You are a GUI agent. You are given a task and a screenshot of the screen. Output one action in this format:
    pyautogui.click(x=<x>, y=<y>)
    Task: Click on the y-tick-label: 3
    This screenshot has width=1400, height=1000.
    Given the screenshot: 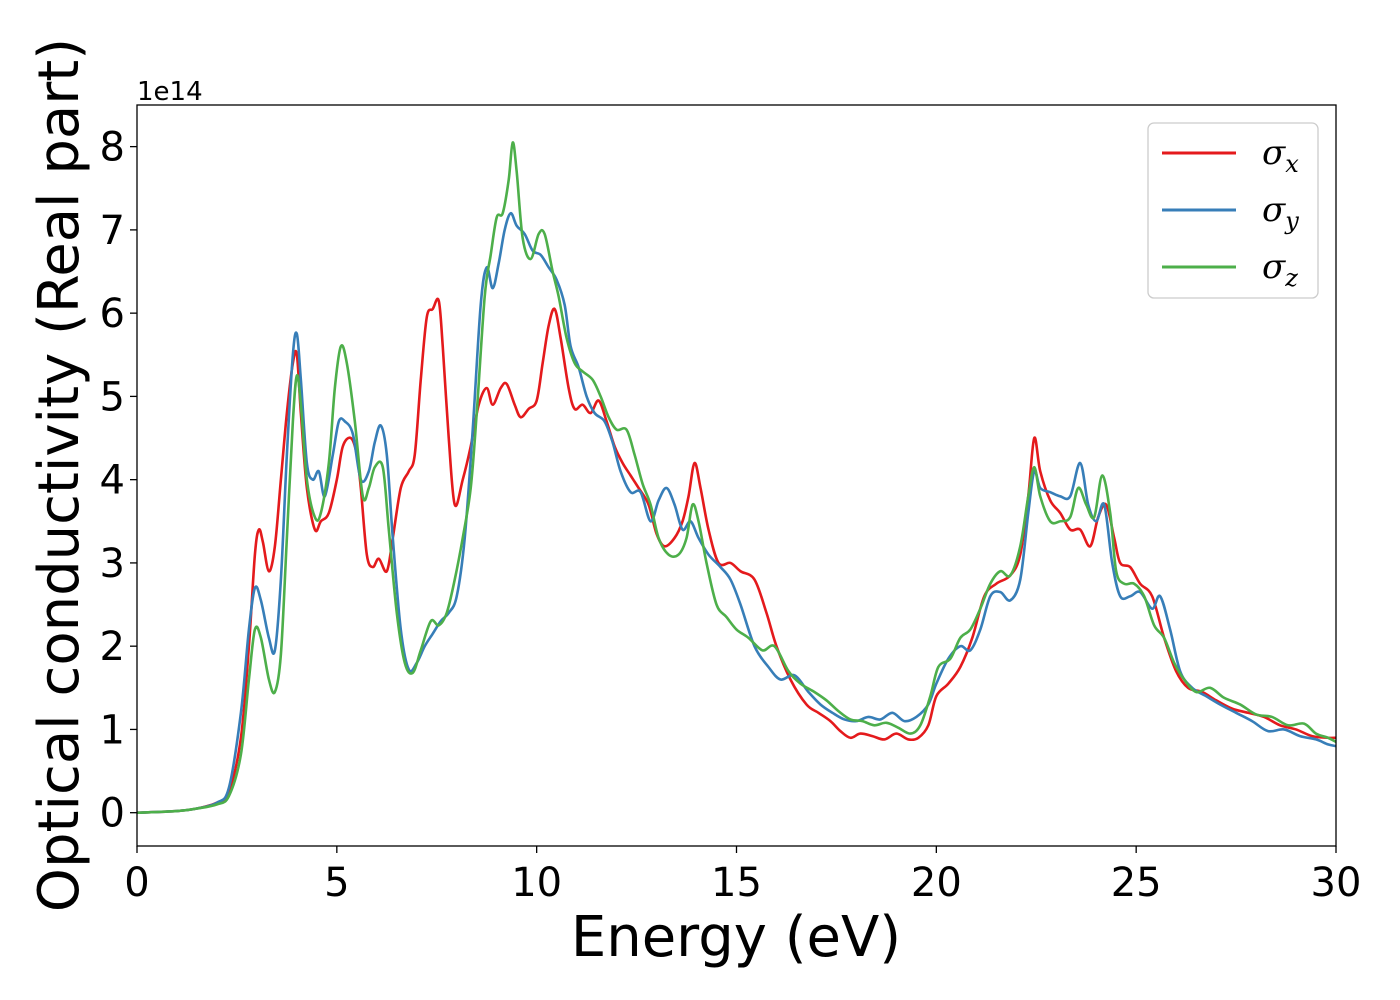 What is the action you would take?
    pyautogui.click(x=112, y=564)
    